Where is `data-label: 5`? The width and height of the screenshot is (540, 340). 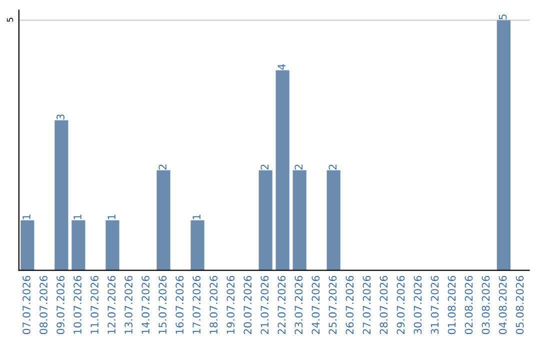
data-label: 5 is located at coordinates (502, 17).